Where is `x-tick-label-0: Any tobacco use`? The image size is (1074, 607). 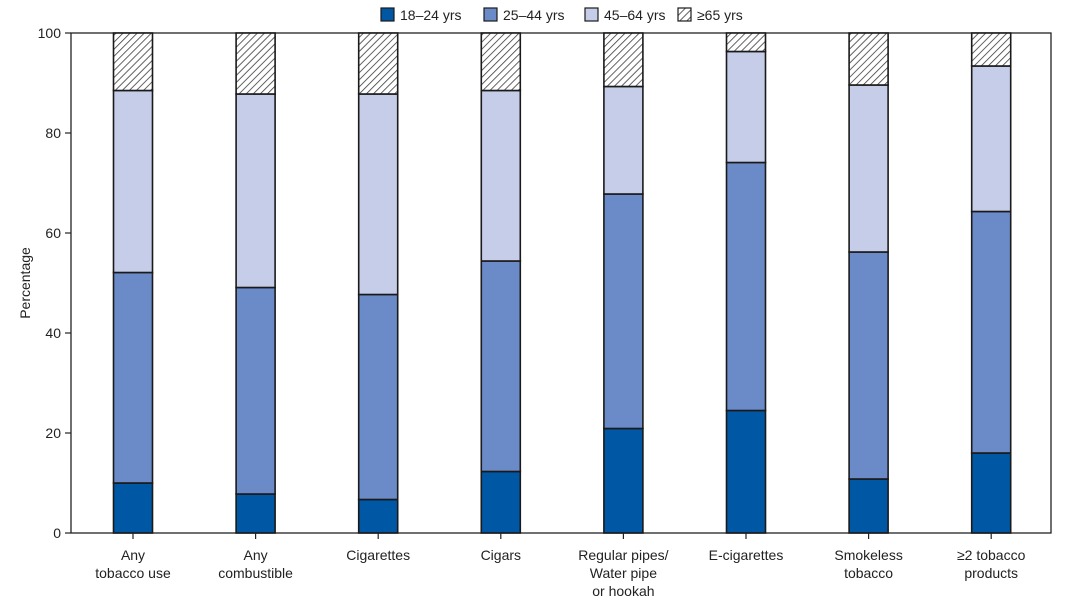 x-tick-label-0: Any tobacco use is located at coordinates (133, 564).